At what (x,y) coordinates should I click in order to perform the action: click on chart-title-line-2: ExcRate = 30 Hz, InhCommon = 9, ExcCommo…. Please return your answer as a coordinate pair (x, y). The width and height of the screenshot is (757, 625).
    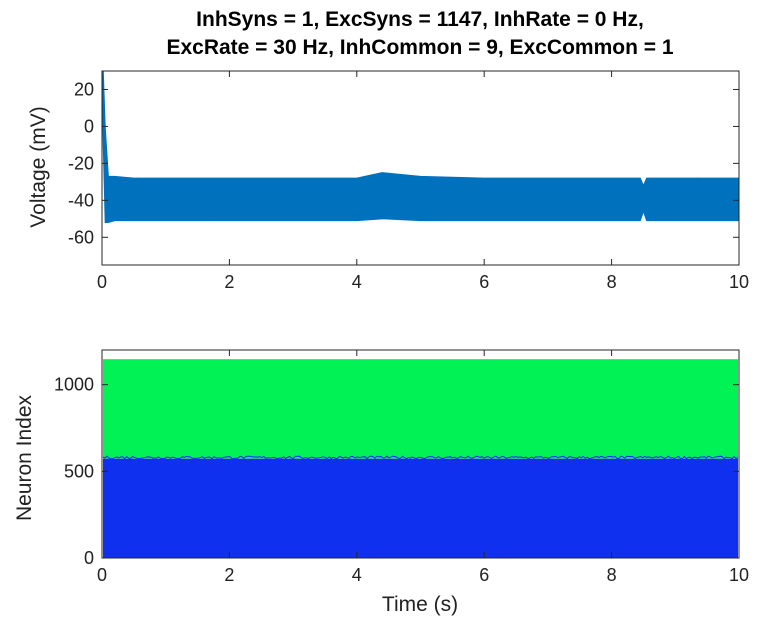
    Looking at the image, I should click on (419, 47).